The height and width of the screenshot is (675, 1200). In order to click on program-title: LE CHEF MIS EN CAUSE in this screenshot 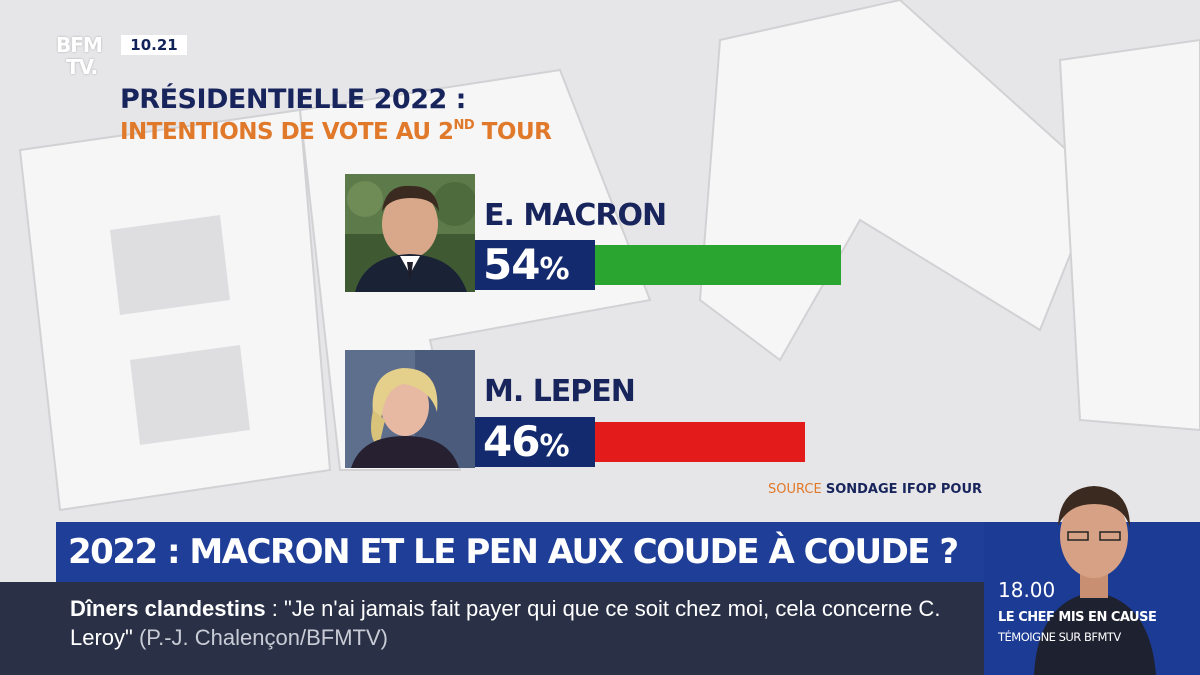, I will do `click(1077, 617)`.